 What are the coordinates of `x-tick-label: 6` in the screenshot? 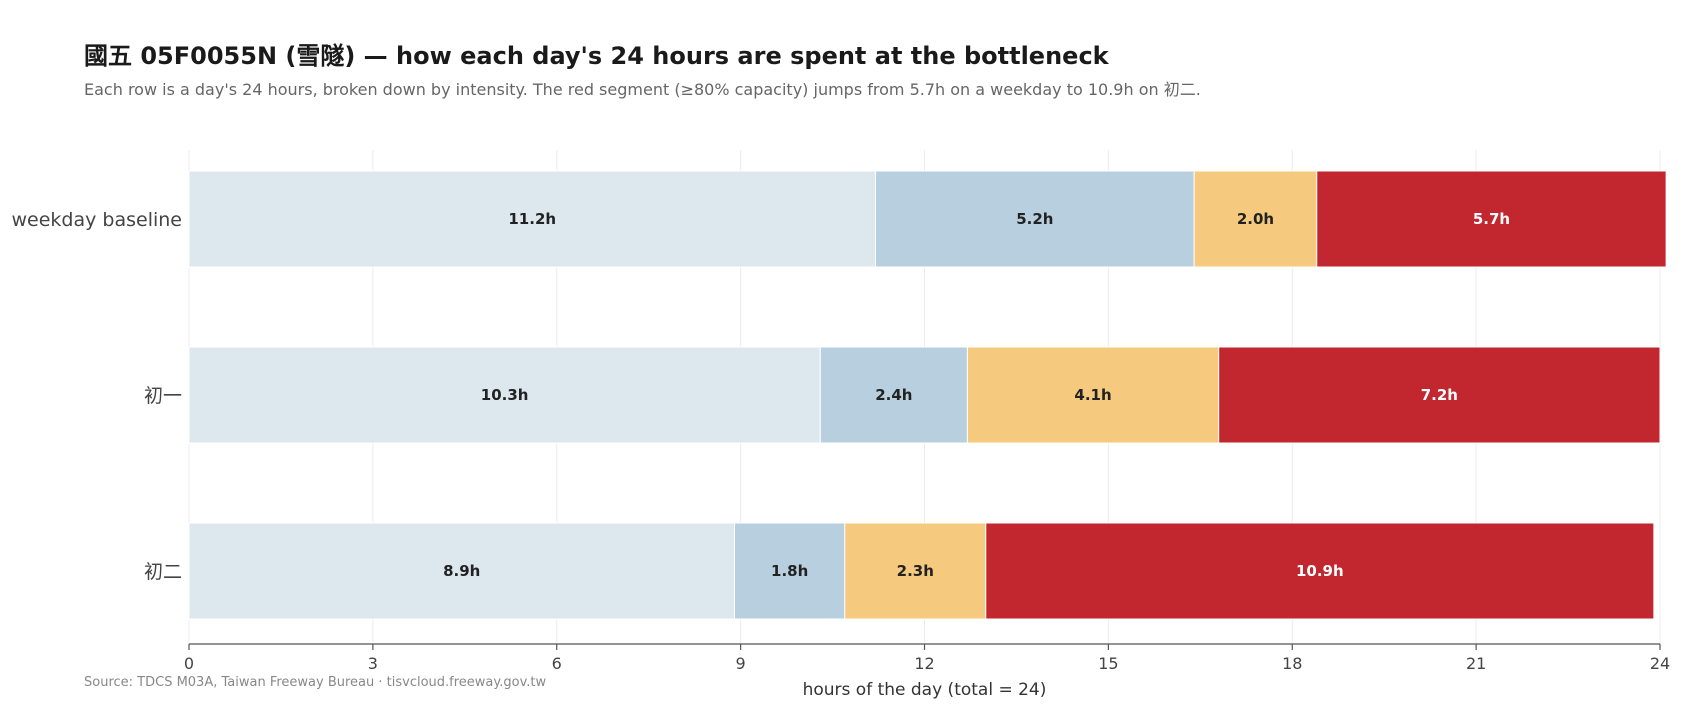 It's located at (557, 663).